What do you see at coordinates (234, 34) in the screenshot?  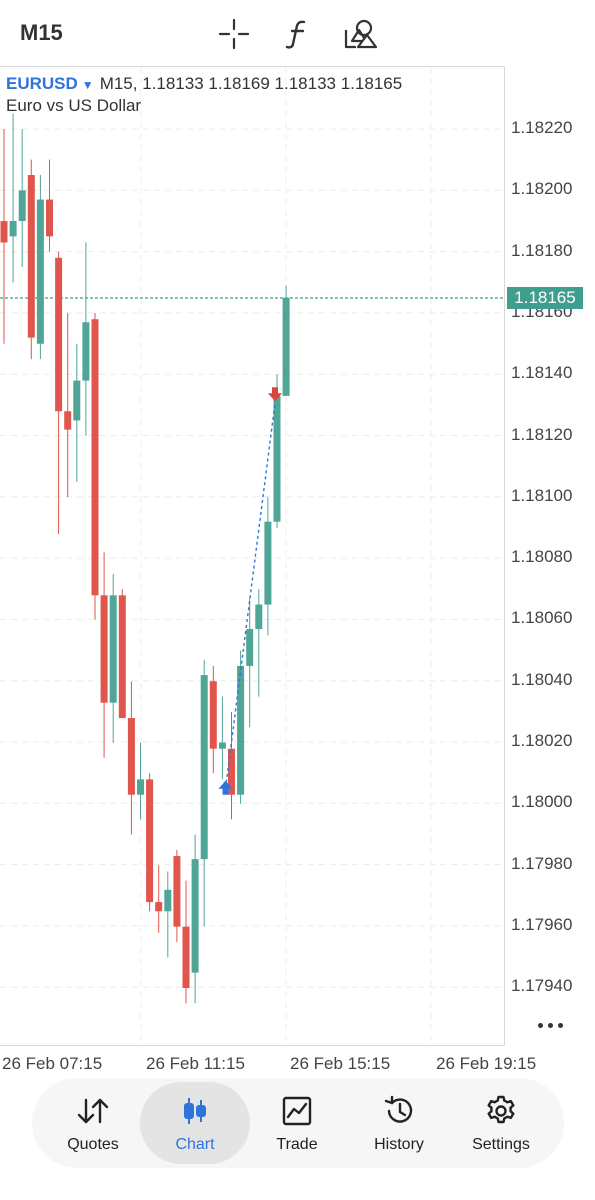 I see `crosshair-icon` at bounding box center [234, 34].